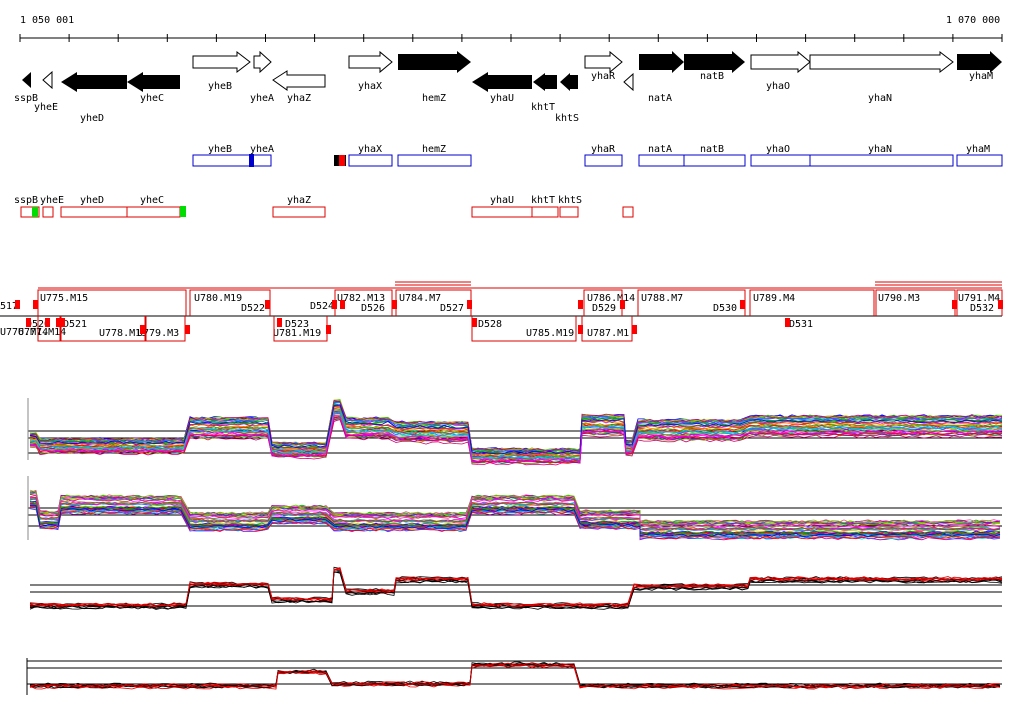 This screenshot has height=718, width=1024. I want to click on gene-arrow-yhaX, so click(370, 62).